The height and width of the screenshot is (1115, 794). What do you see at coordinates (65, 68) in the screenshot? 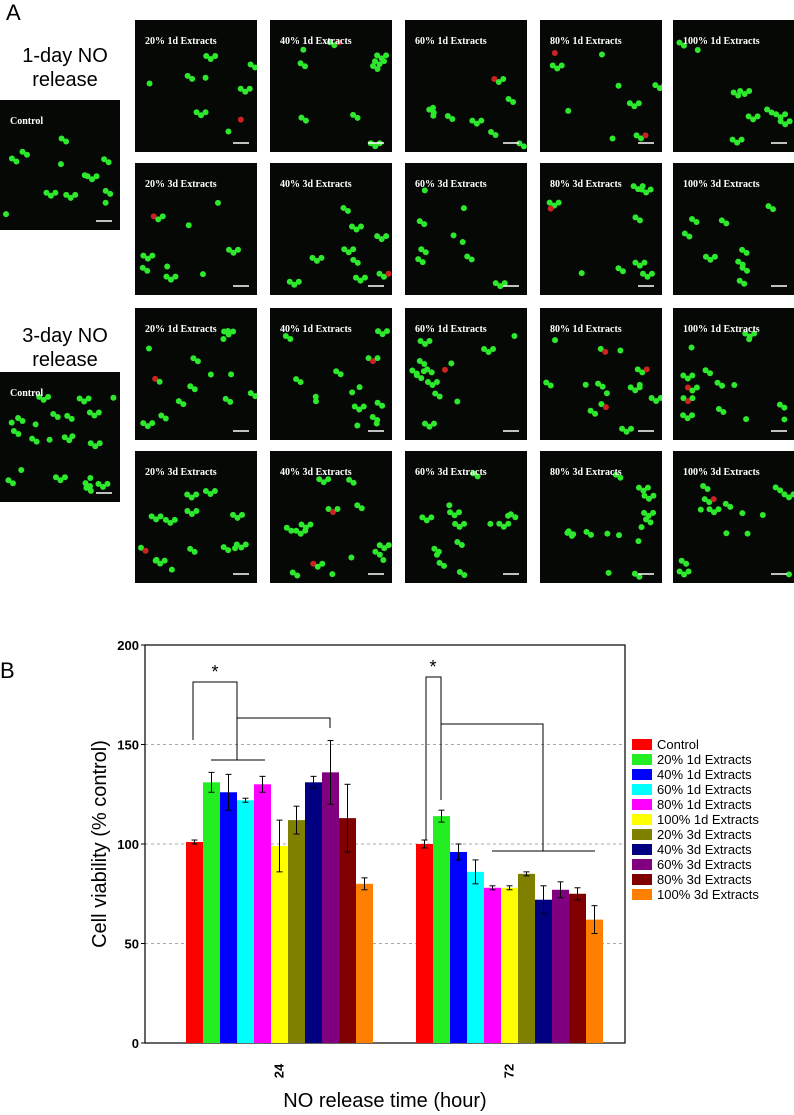
I see `row-label: 1-day NO release` at bounding box center [65, 68].